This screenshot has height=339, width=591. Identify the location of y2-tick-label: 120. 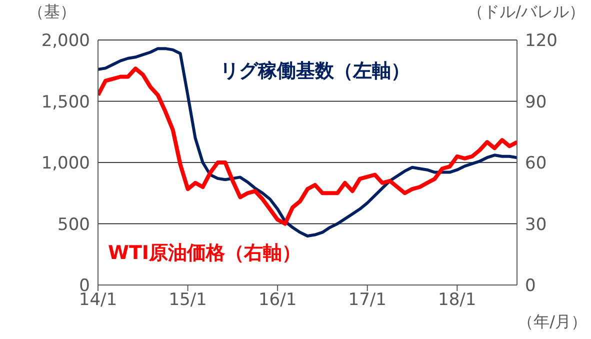
(541, 41).